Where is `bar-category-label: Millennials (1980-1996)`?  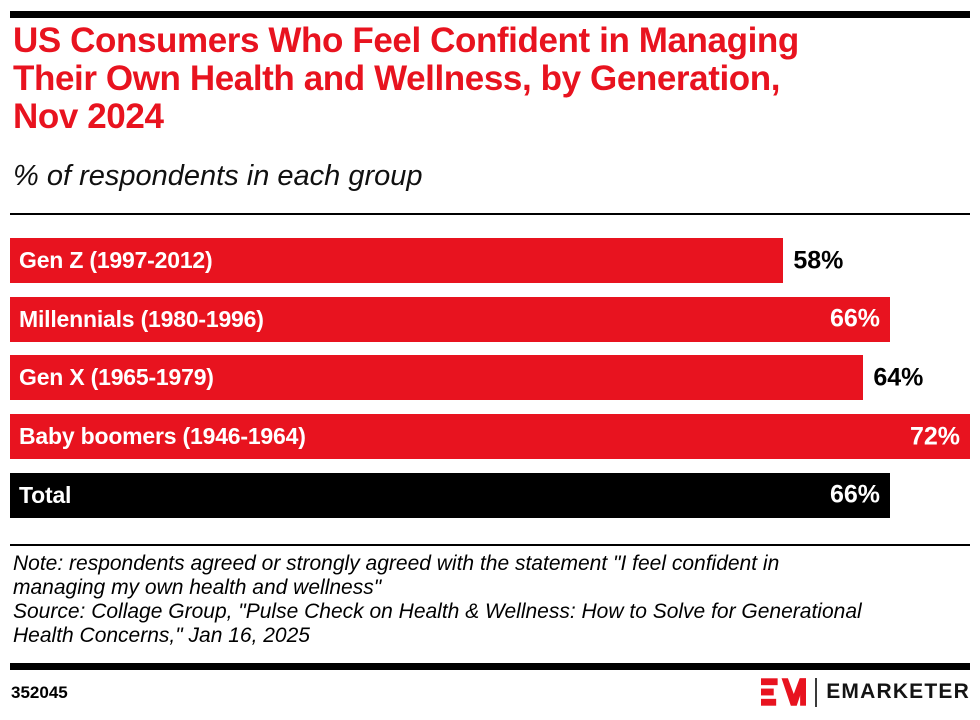 bar-category-label: Millennials (1980-1996) is located at coordinates (141, 318).